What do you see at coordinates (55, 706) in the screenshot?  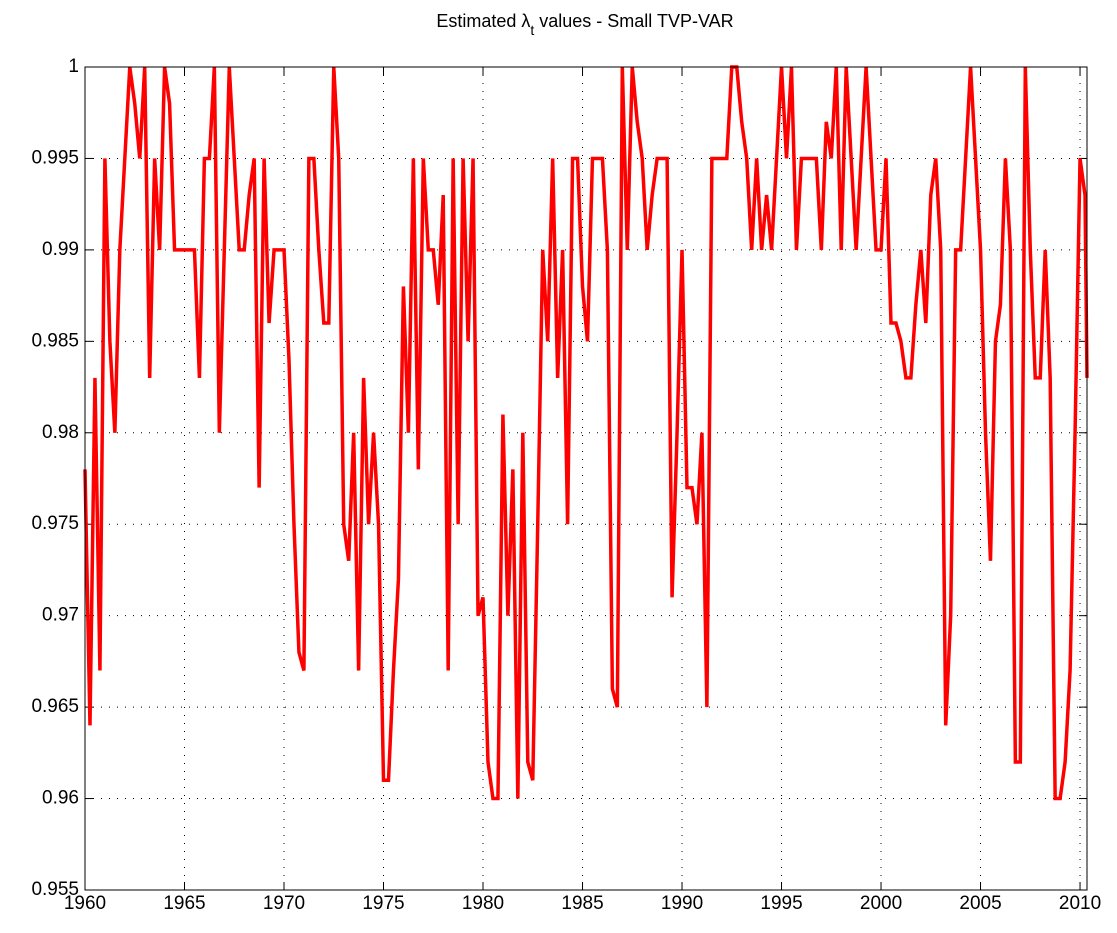 I see `y-tick-label: 0.965` at bounding box center [55, 706].